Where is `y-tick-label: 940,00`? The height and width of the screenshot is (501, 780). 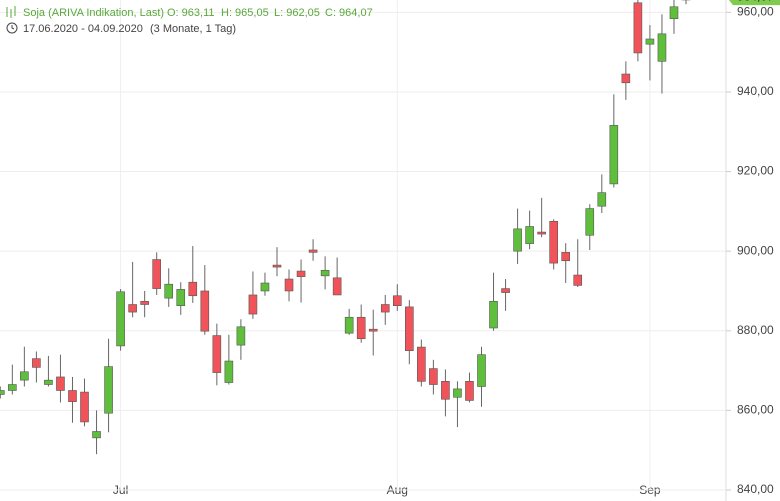 y-tick-label: 940,00 is located at coordinates (755, 91).